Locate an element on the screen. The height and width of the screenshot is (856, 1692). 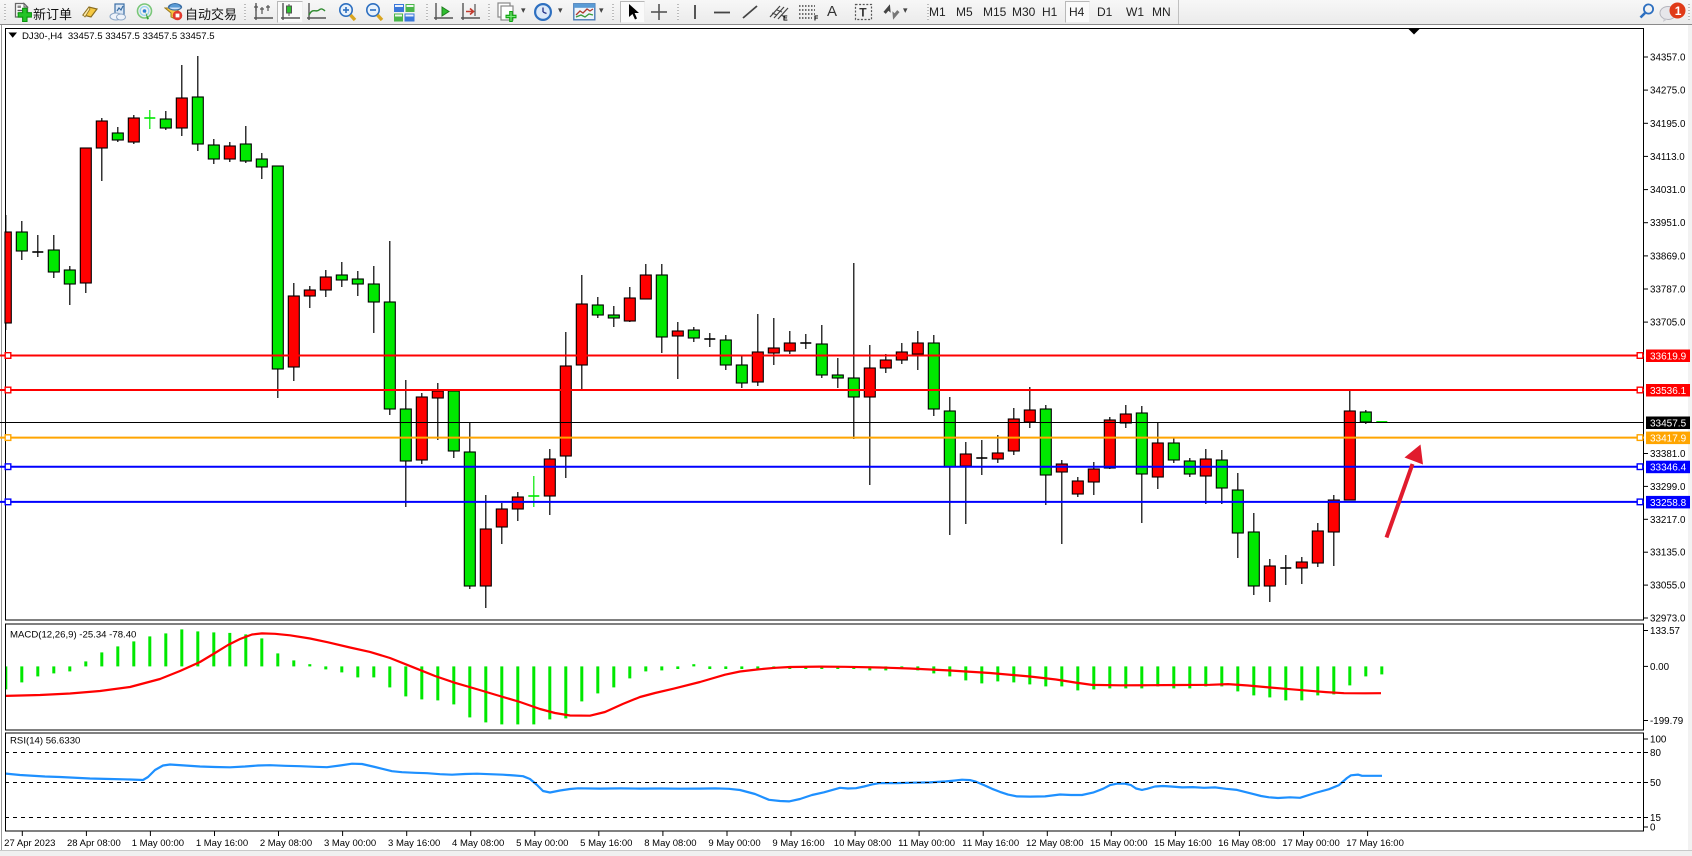
svg-text: T is located at coordinates (863, 13).